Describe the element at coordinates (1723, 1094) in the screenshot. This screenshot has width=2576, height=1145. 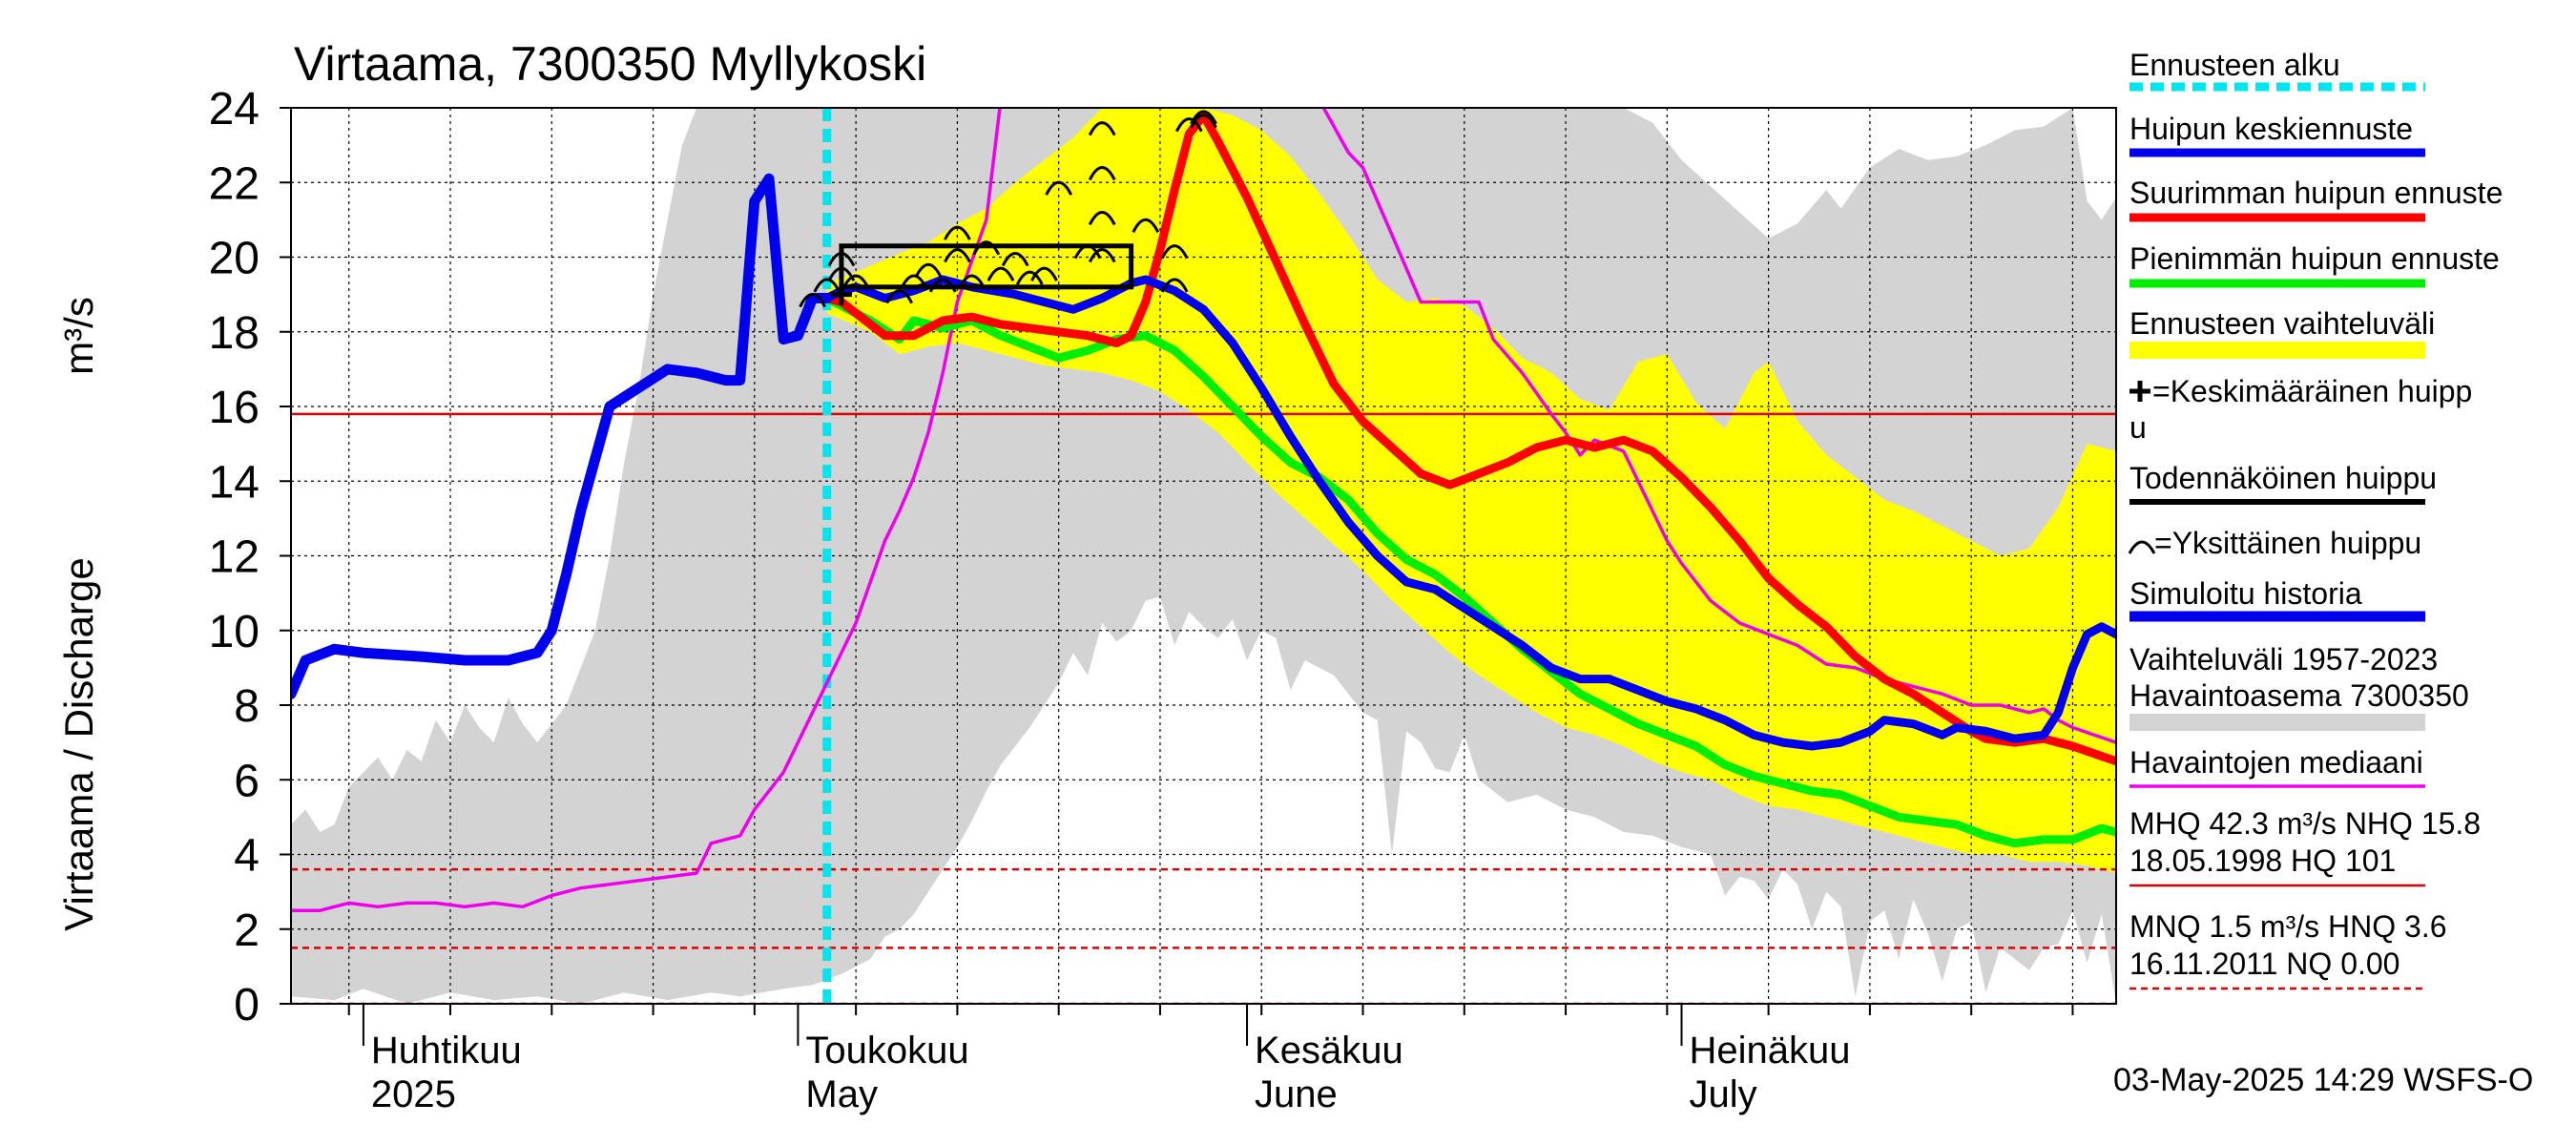
I see `x-month-label-en: July` at that location.